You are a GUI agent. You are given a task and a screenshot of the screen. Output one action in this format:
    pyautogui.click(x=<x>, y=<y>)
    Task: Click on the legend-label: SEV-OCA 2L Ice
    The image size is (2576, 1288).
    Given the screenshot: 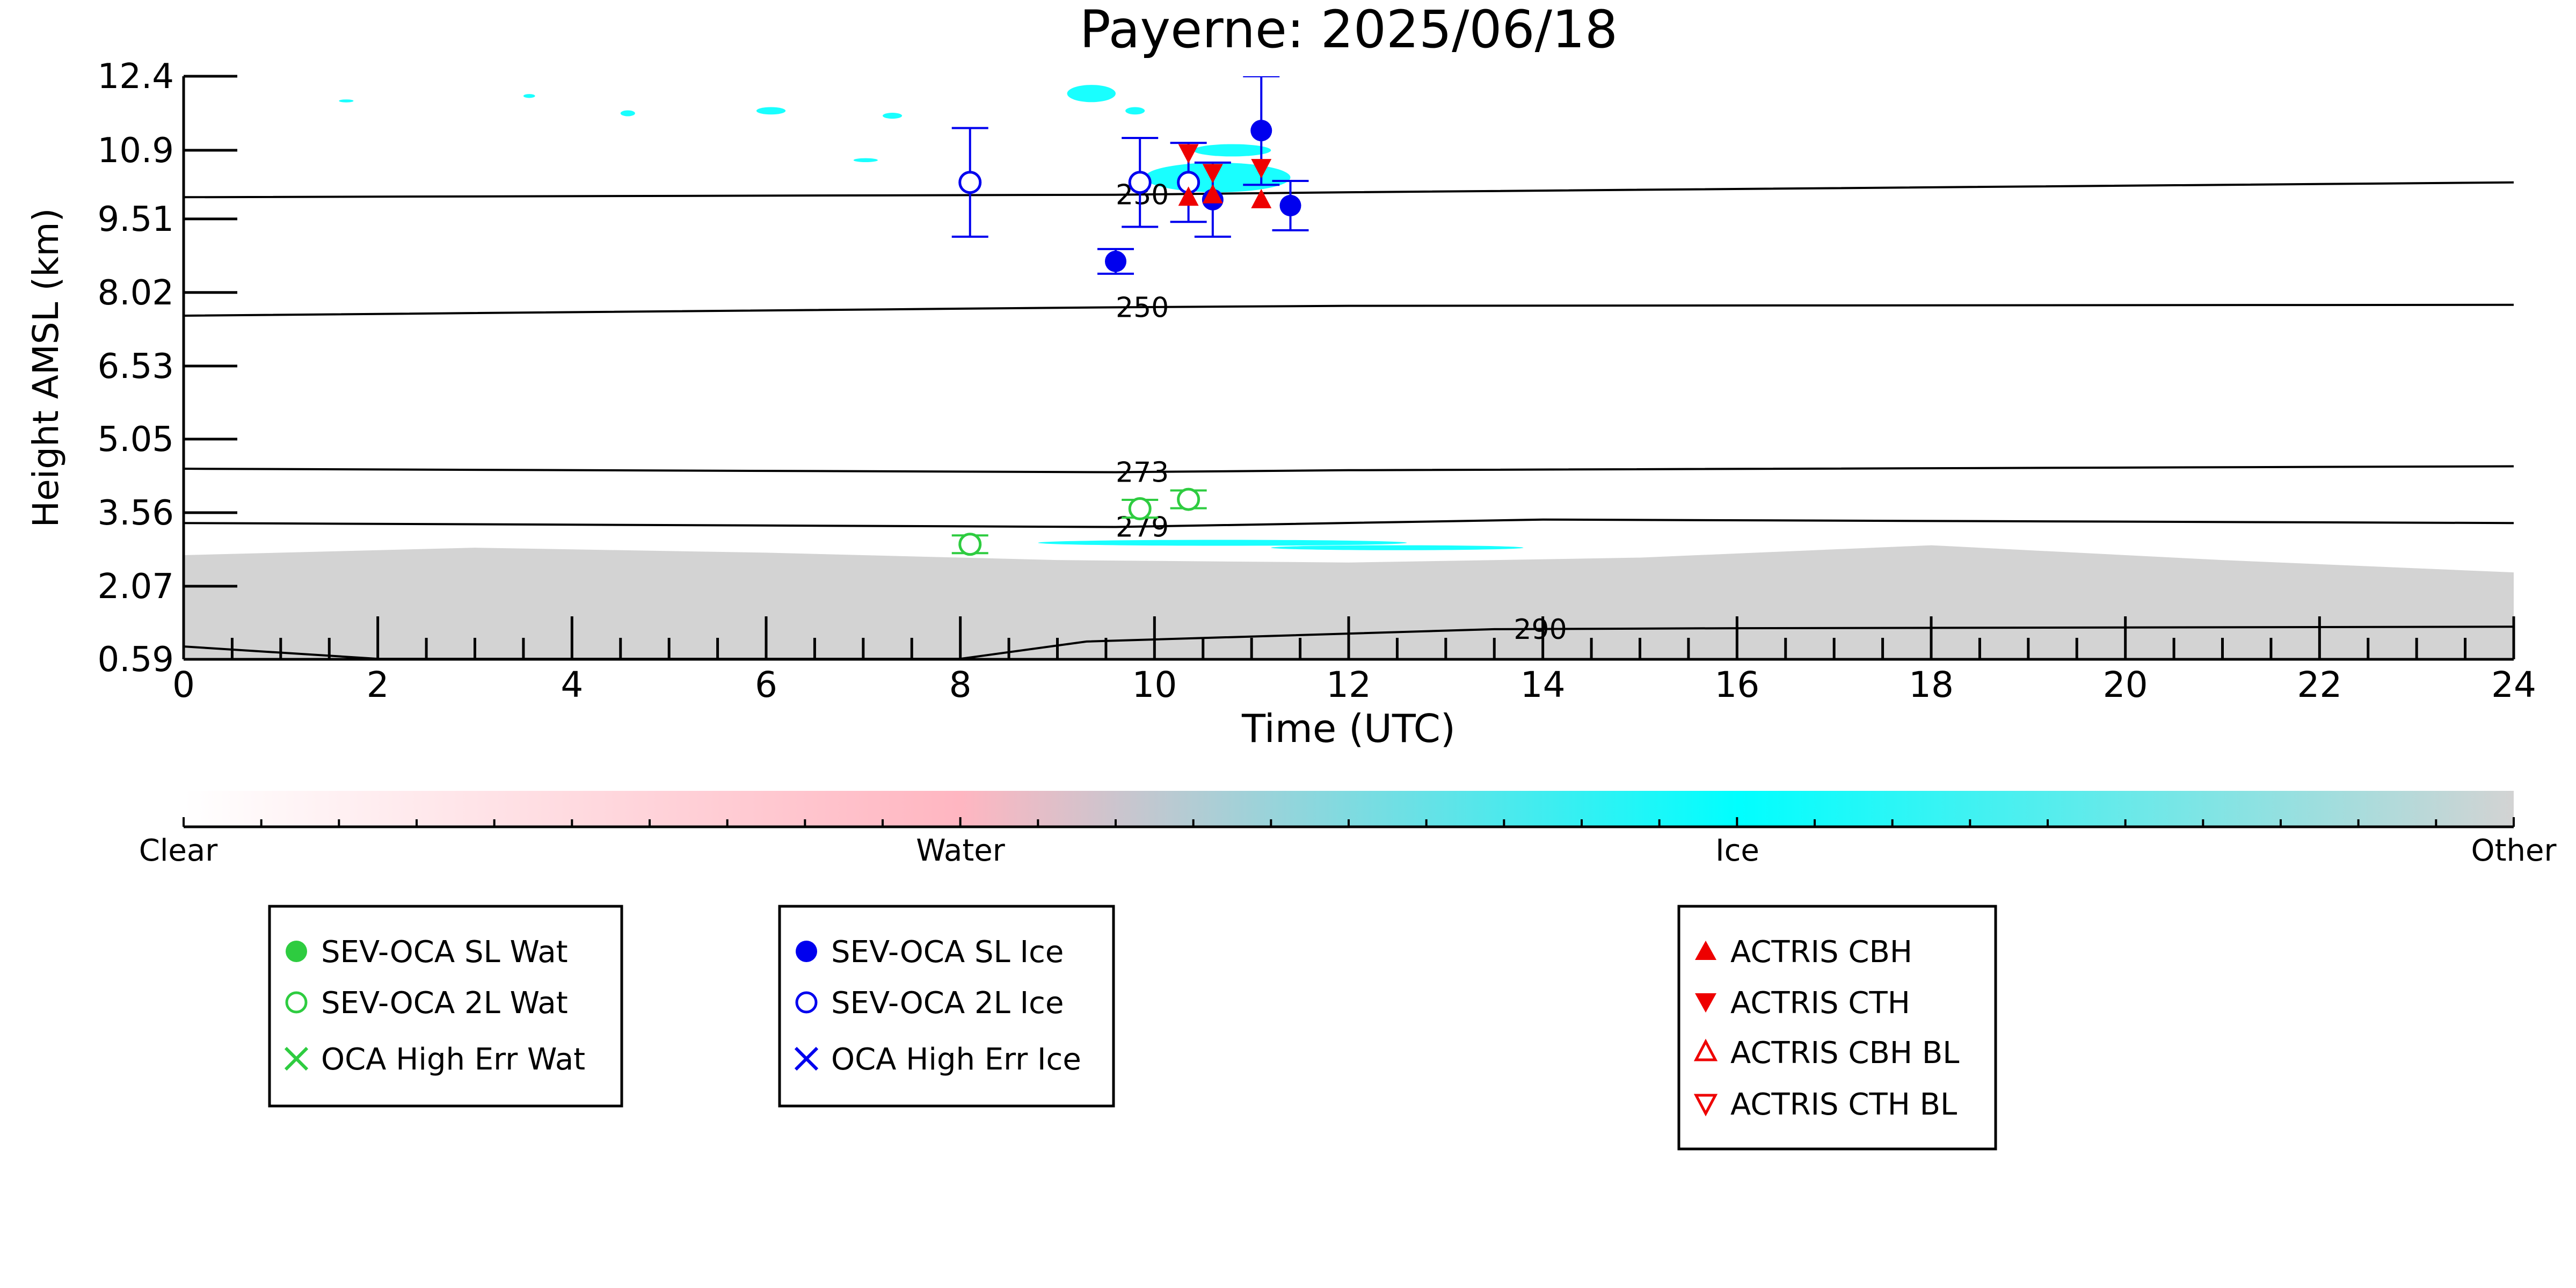 What is the action you would take?
    pyautogui.click(x=947, y=1003)
    